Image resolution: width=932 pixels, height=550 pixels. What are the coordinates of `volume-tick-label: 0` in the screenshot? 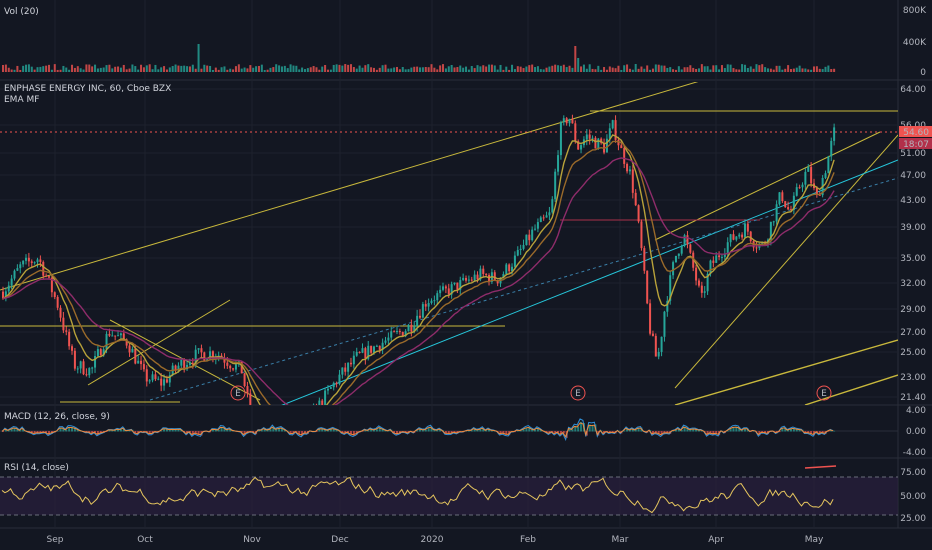 It's located at (923, 73).